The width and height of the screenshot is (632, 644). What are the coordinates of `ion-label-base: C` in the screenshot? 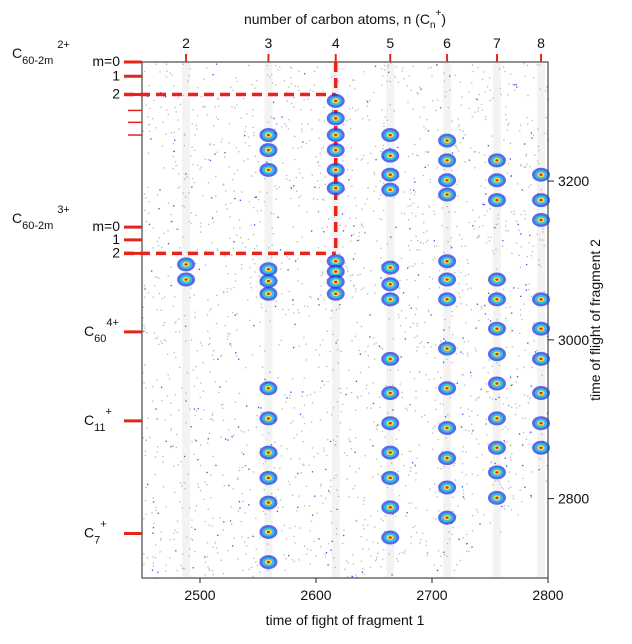 It's located at (17, 53).